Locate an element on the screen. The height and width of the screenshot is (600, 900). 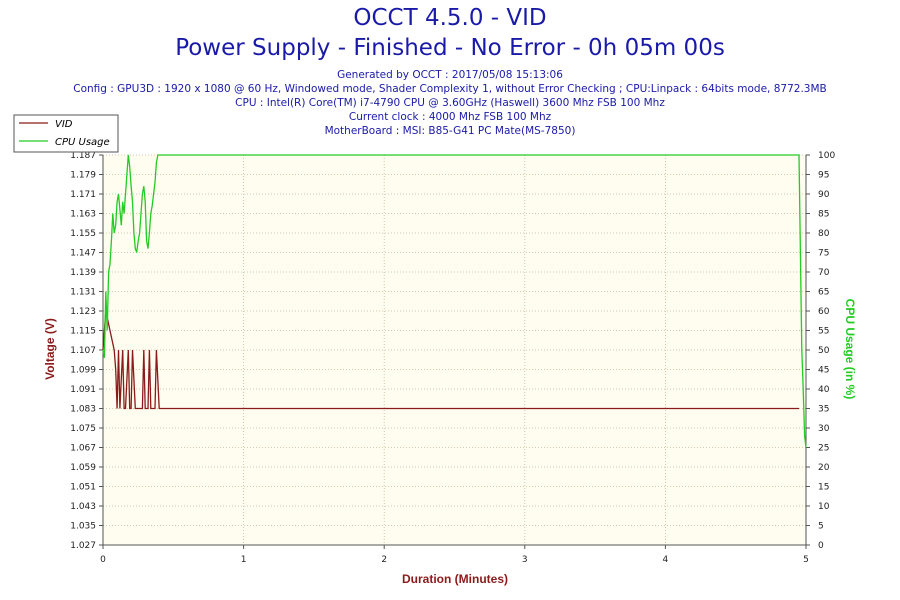
x-tick-label: 4 is located at coordinates (666, 560).